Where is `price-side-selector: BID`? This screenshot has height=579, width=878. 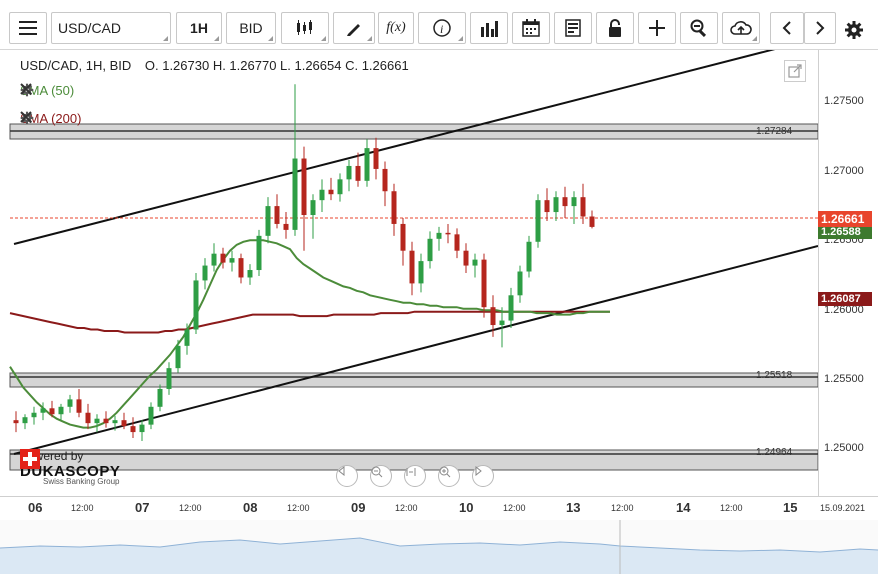 price-side-selector: BID is located at coordinates (251, 28).